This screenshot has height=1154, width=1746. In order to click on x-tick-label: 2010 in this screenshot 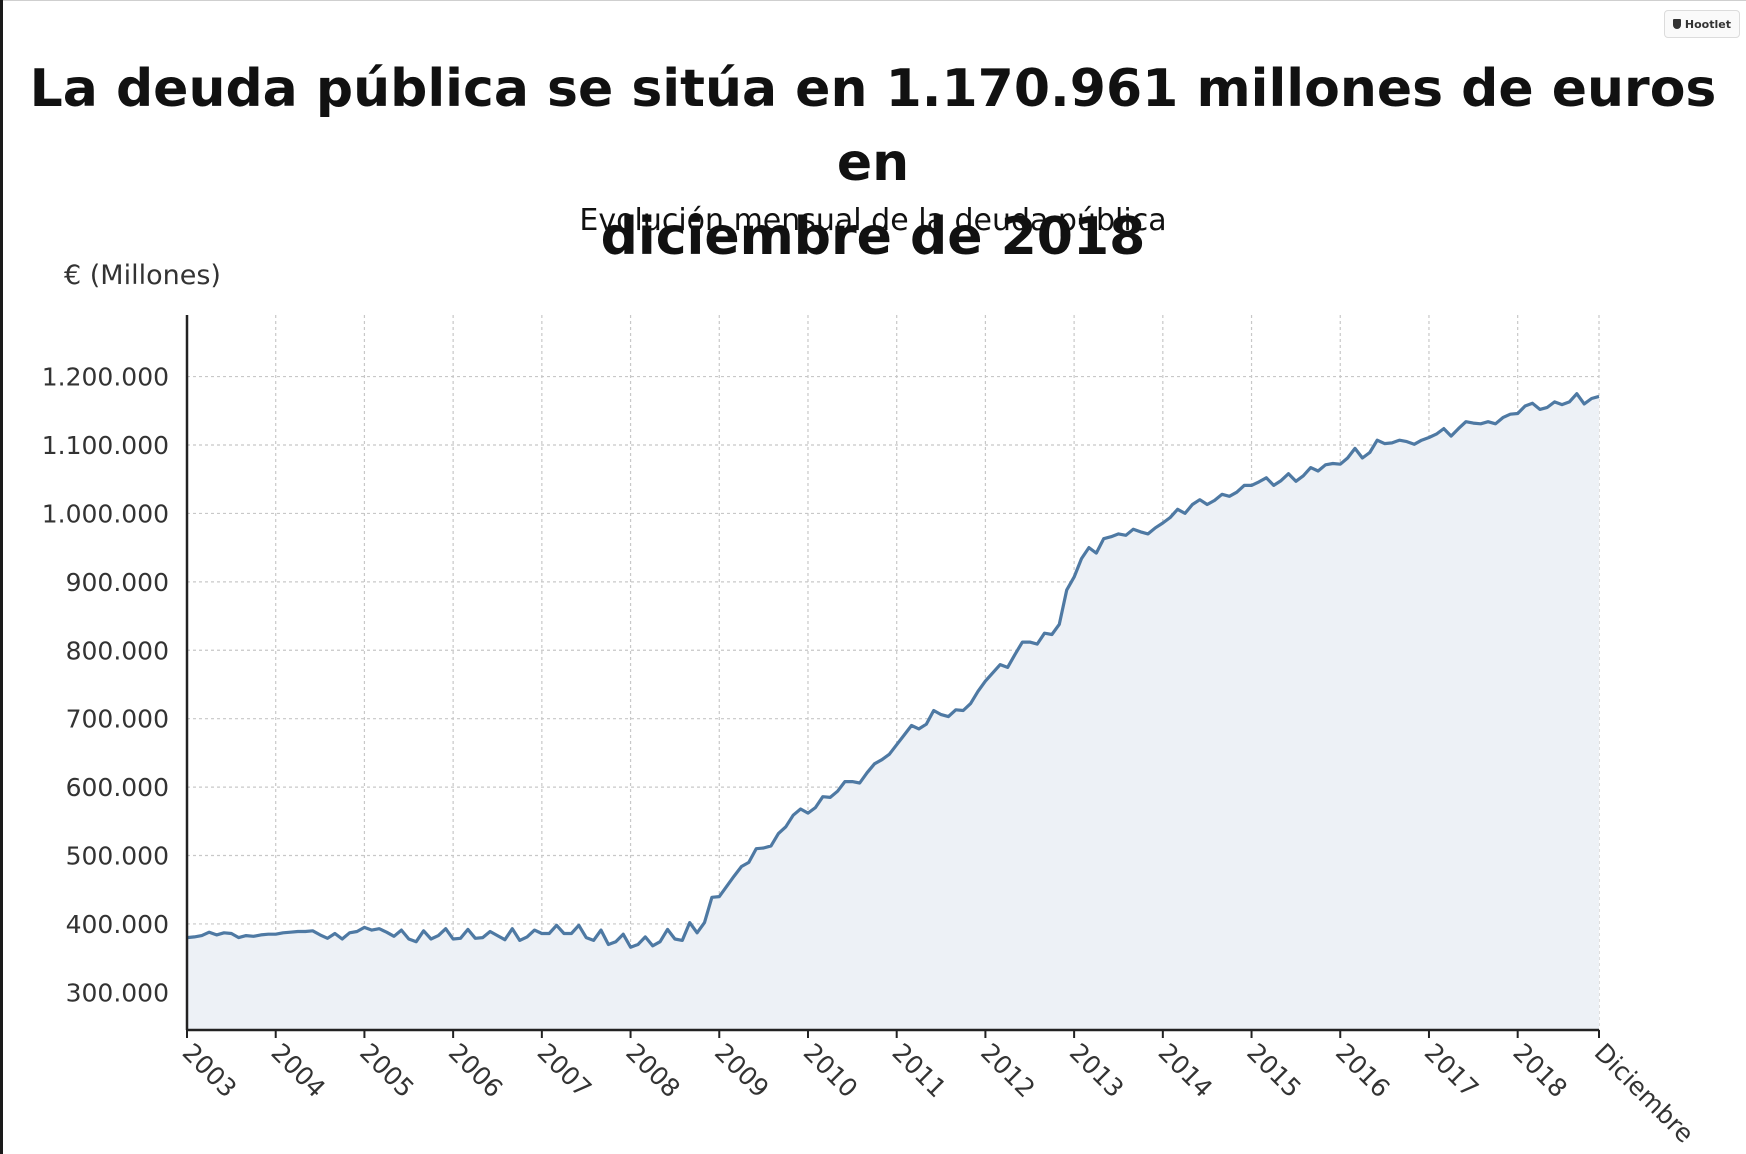, I will do `click(830, 1070)`.